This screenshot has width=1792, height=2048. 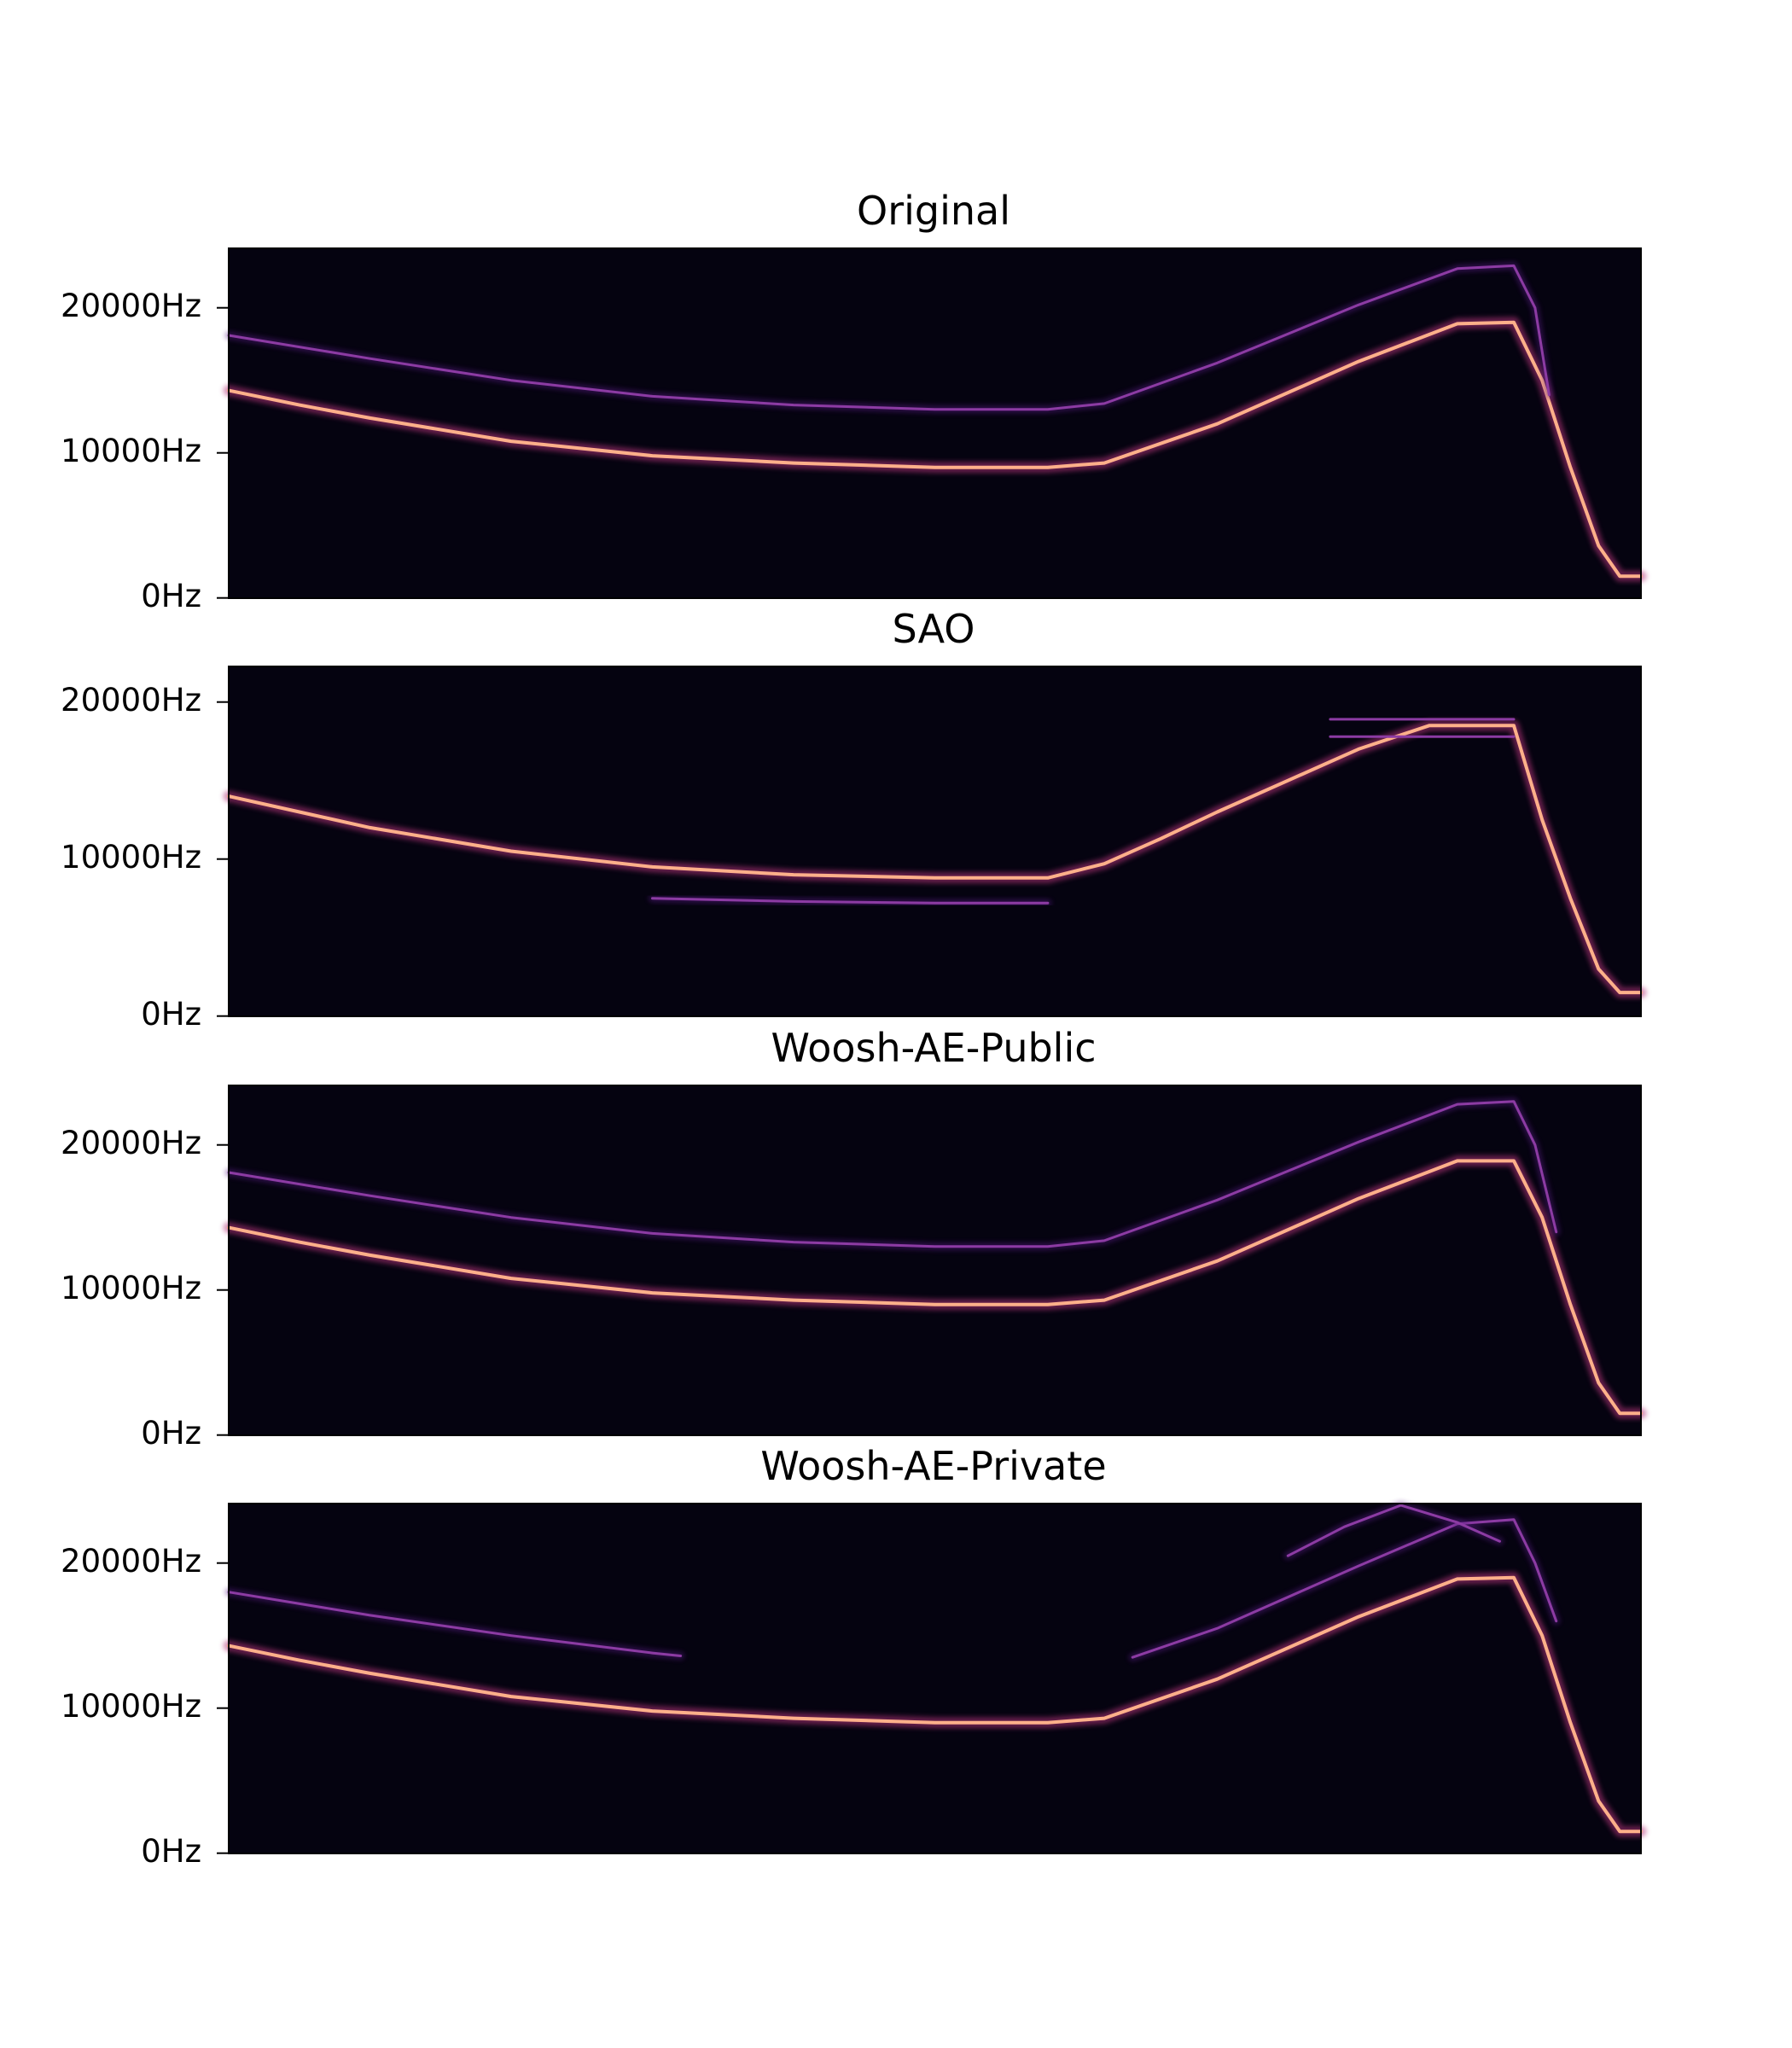 What do you see at coordinates (934, 1048) in the screenshot?
I see `panel-title: Woosh-AE-Public` at bounding box center [934, 1048].